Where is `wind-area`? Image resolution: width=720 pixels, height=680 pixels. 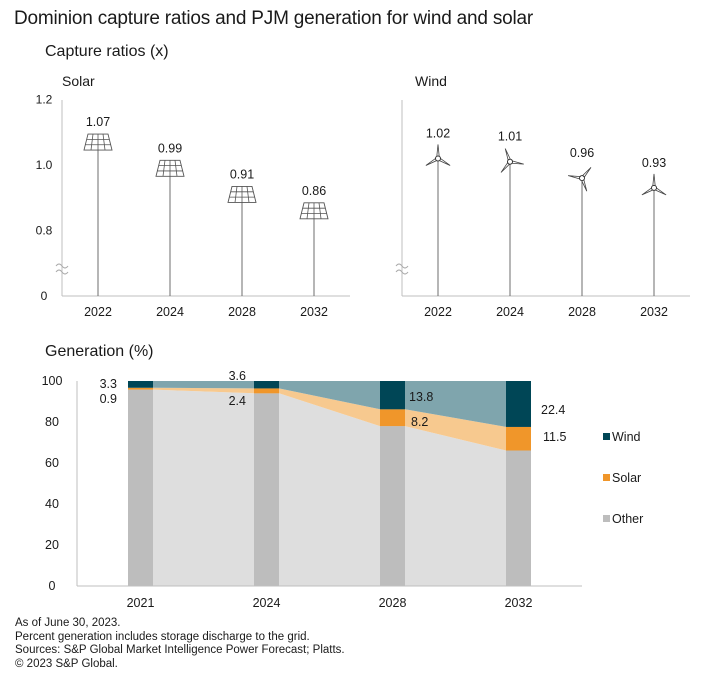 wind-area is located at coordinates (342, 404).